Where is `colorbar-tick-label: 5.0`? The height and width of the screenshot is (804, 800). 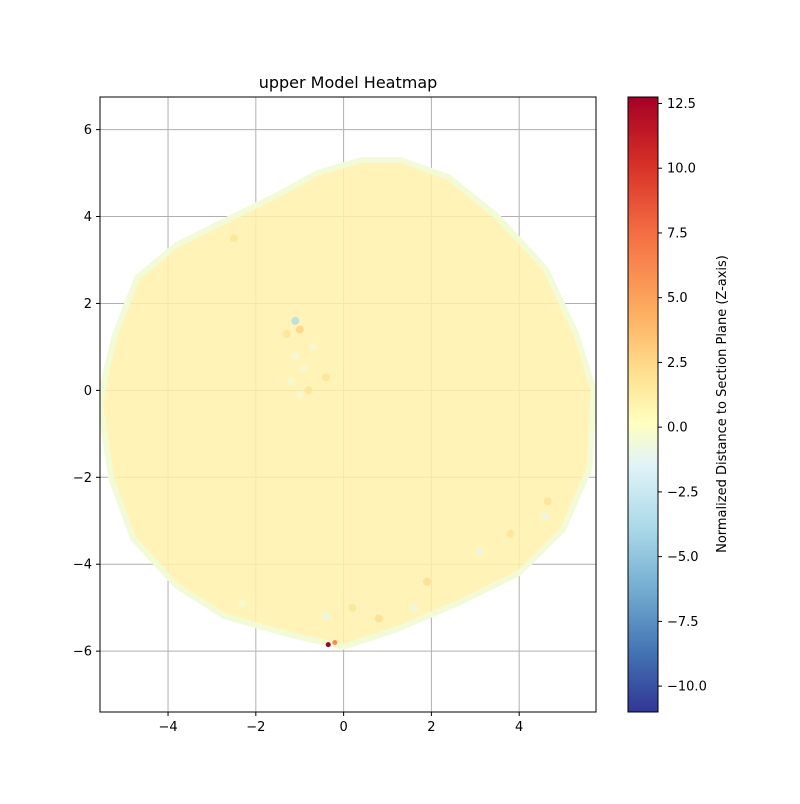
colorbar-tick-label: 5.0 is located at coordinates (677, 298).